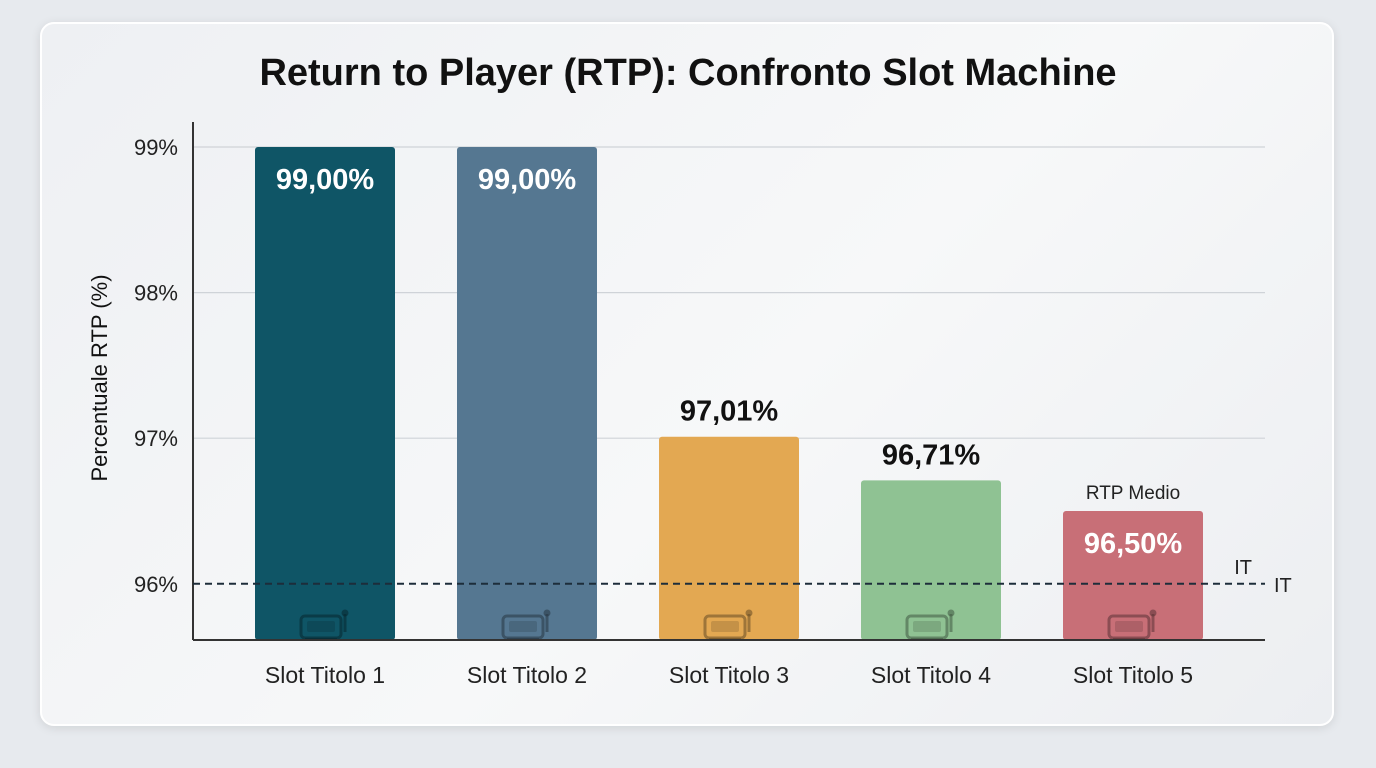  What do you see at coordinates (99, 377) in the screenshot?
I see `y-axis-label: Percentuale RTP (%)` at bounding box center [99, 377].